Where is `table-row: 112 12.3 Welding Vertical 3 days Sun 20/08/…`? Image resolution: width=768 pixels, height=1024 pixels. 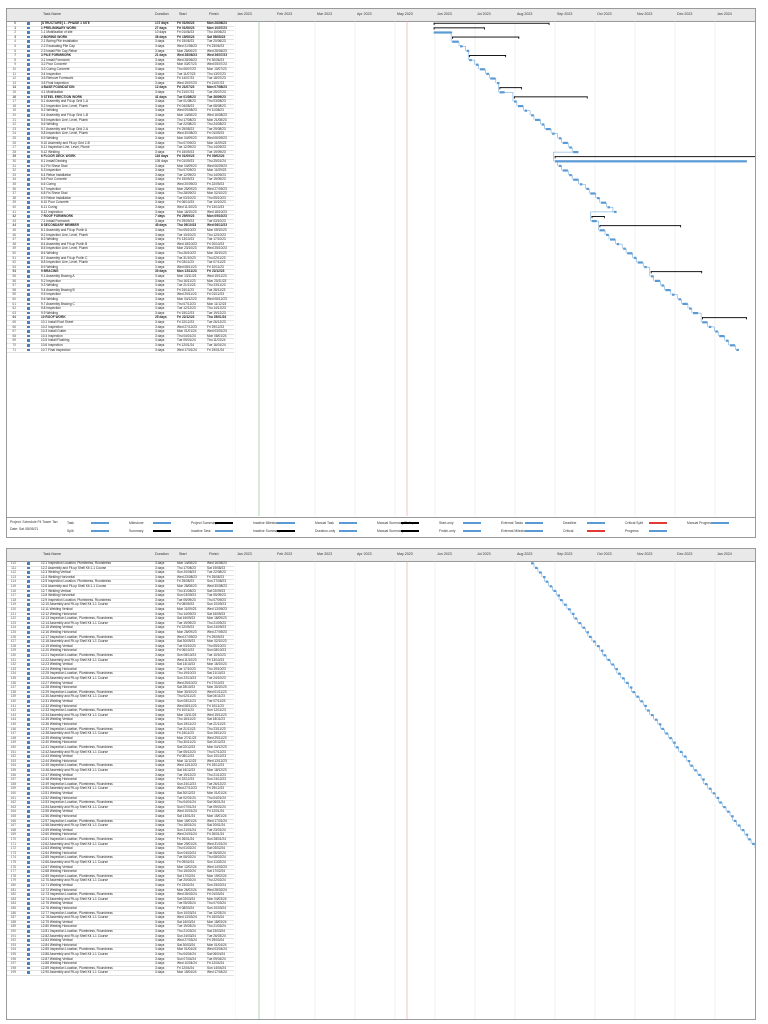 table-row: 112 12.3 Welding Vertical 3 days Sun 20/08/… is located at coordinates (120, 573).